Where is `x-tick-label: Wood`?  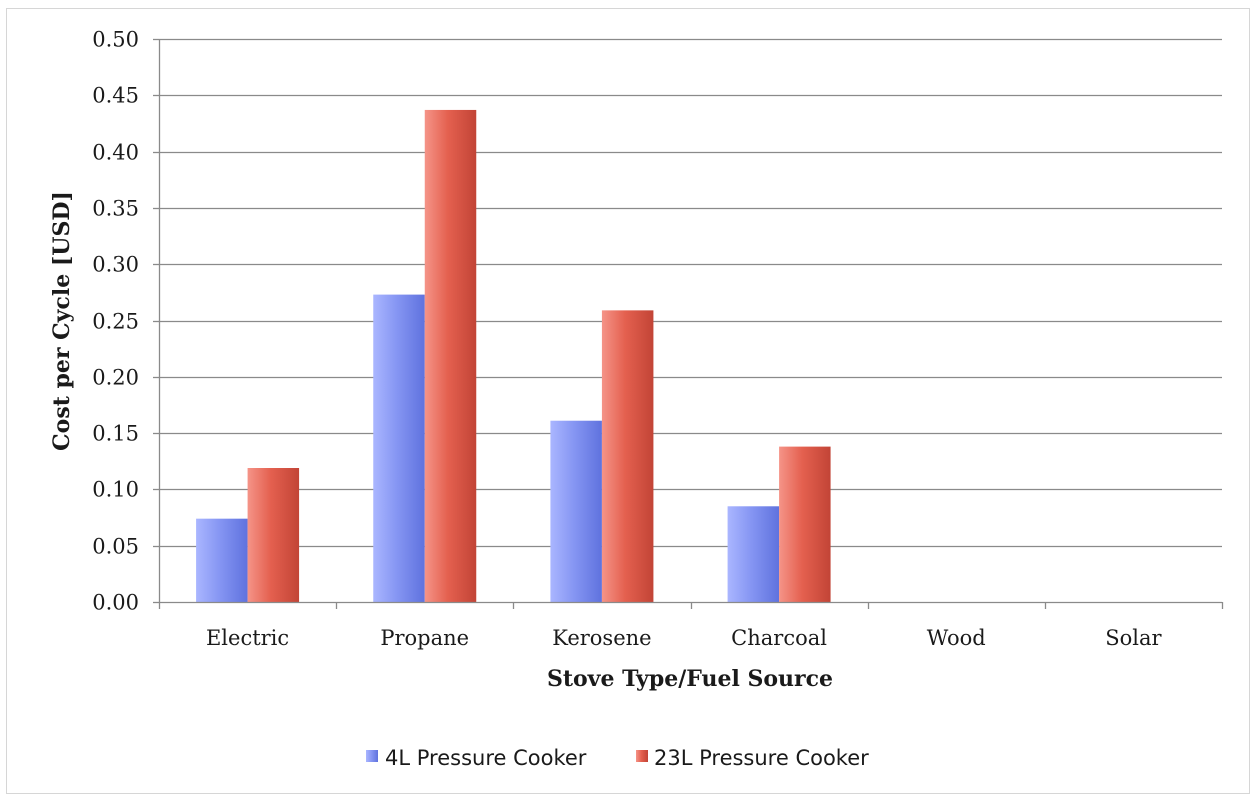
x-tick-label: Wood is located at coordinates (956, 638).